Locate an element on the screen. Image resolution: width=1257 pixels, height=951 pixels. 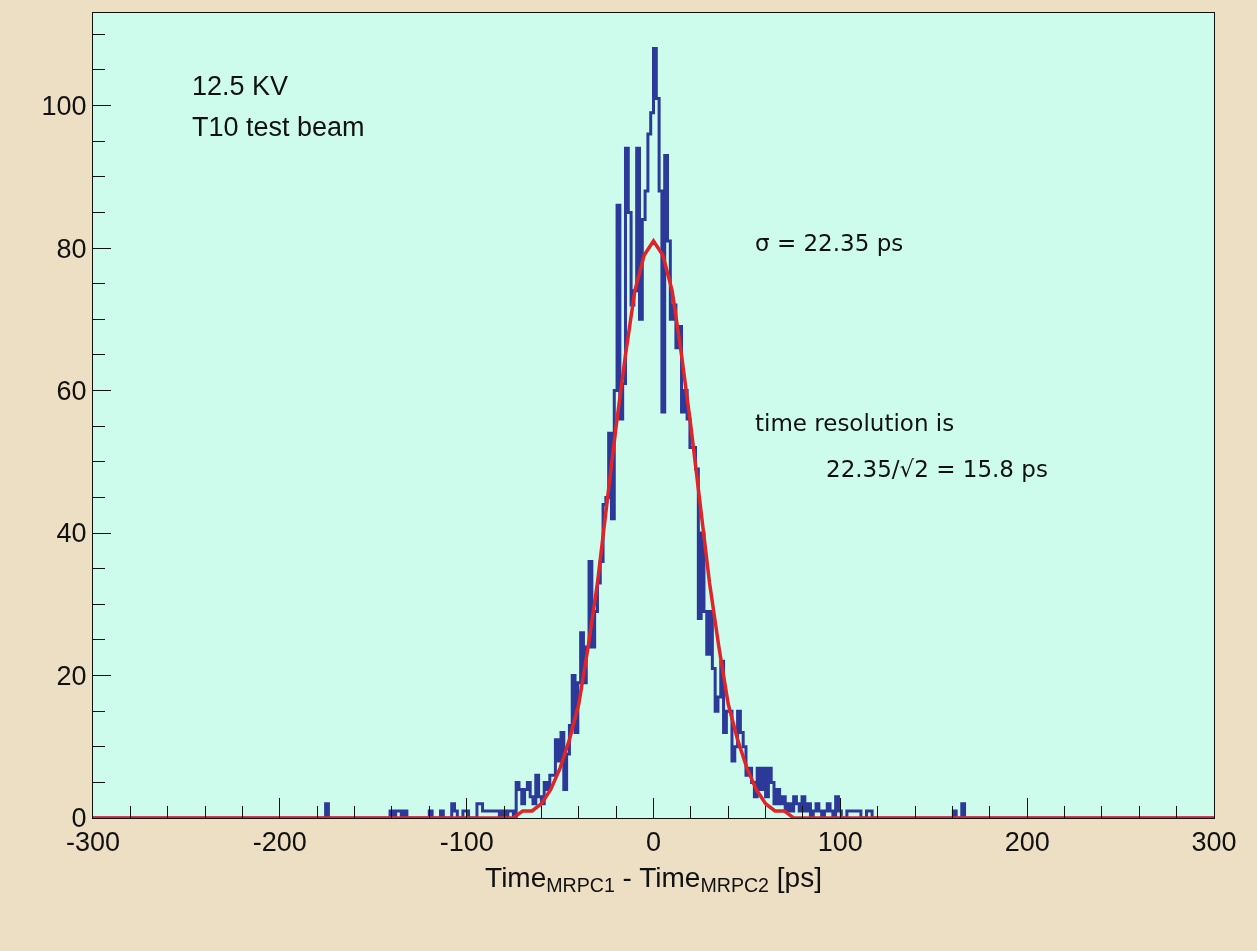
y-tick-label: 20 is located at coordinates (71, 675).